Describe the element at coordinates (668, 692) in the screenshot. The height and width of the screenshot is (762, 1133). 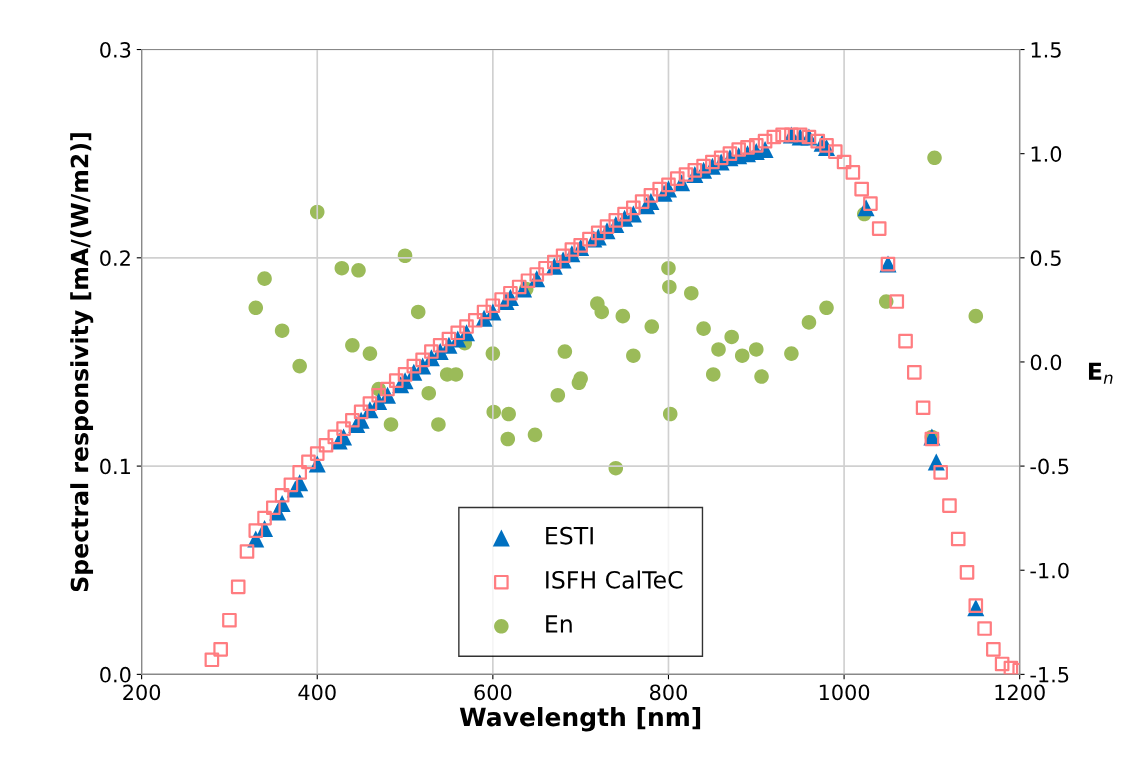
I see `x-tick-label: 800` at that location.